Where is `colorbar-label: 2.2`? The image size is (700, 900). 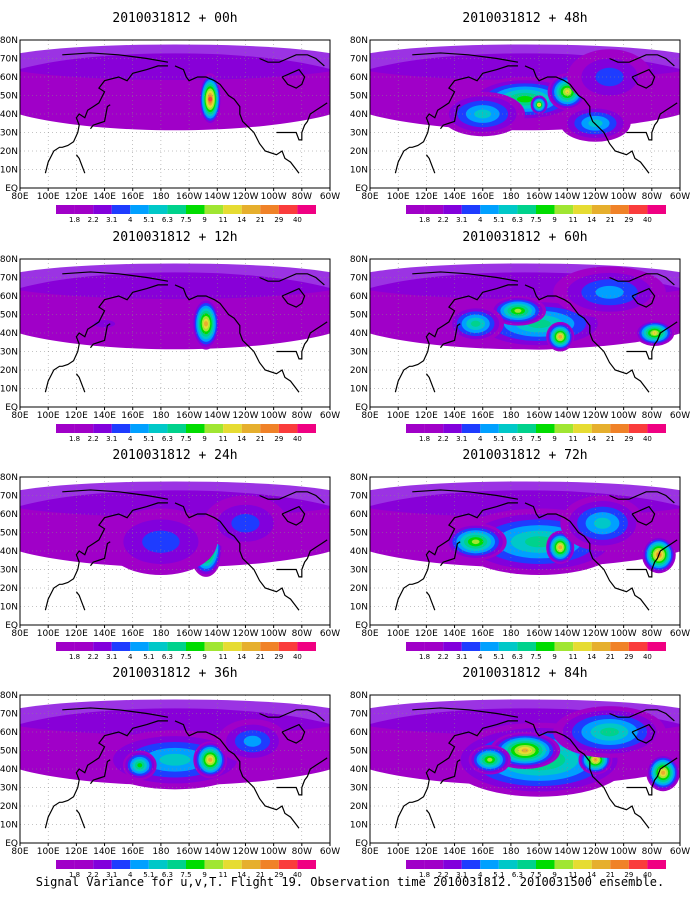
colorbar-label: 2.2 is located at coordinates (93, 875).